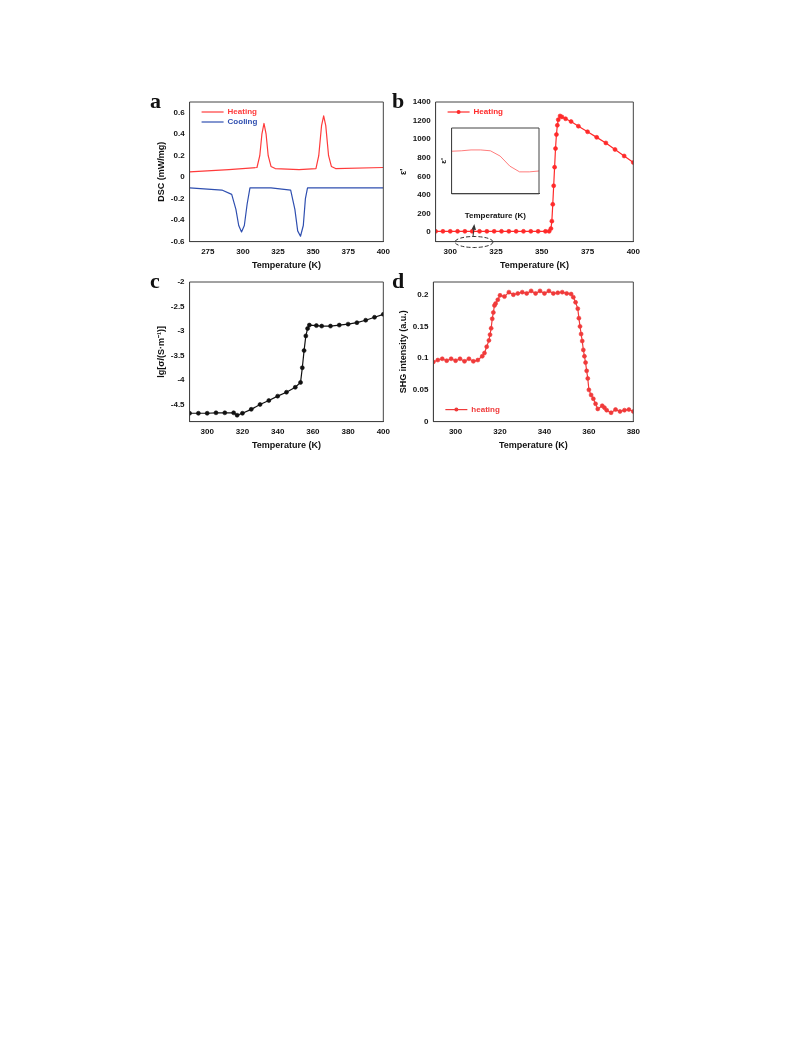 This screenshot has width=793, height=1043. What do you see at coordinates (208, 251) in the screenshot?
I see `x-tick-label: 275` at bounding box center [208, 251].